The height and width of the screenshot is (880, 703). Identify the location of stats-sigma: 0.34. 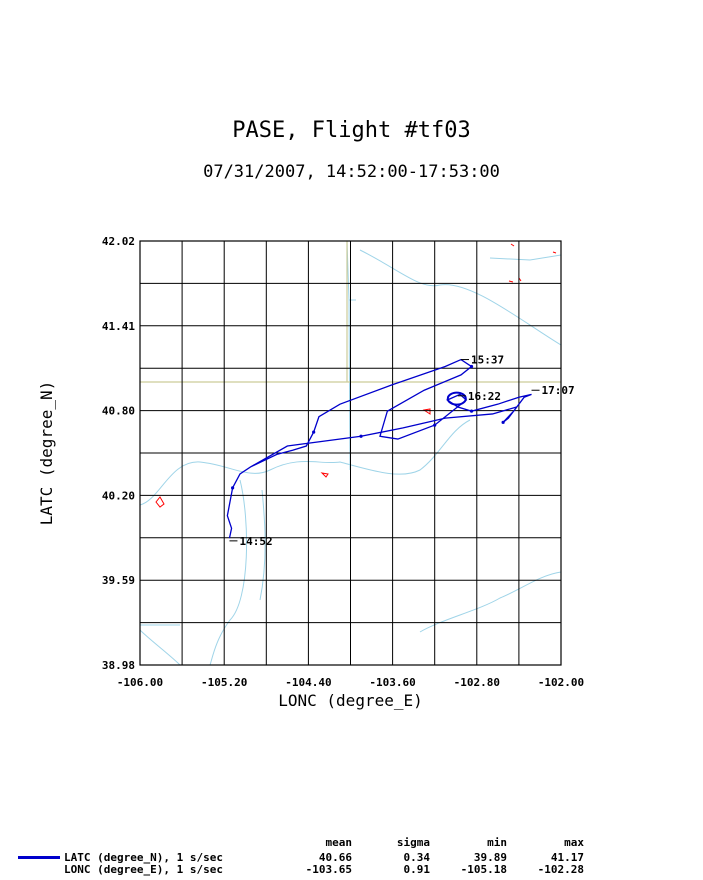
(417, 857).